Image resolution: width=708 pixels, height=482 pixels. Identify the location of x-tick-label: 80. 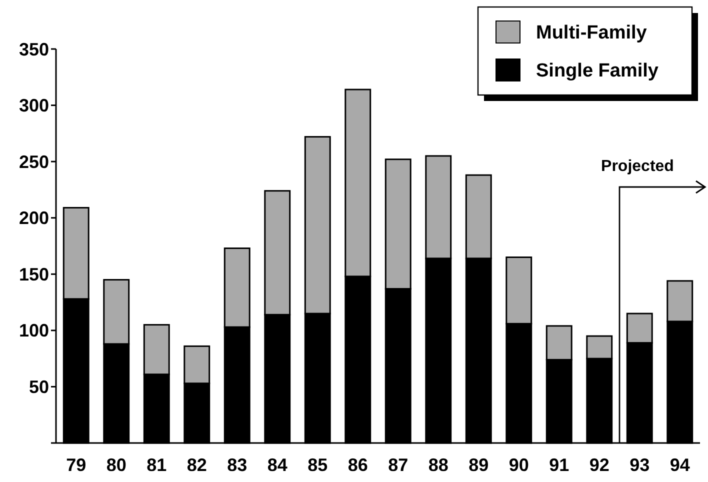
(116, 465).